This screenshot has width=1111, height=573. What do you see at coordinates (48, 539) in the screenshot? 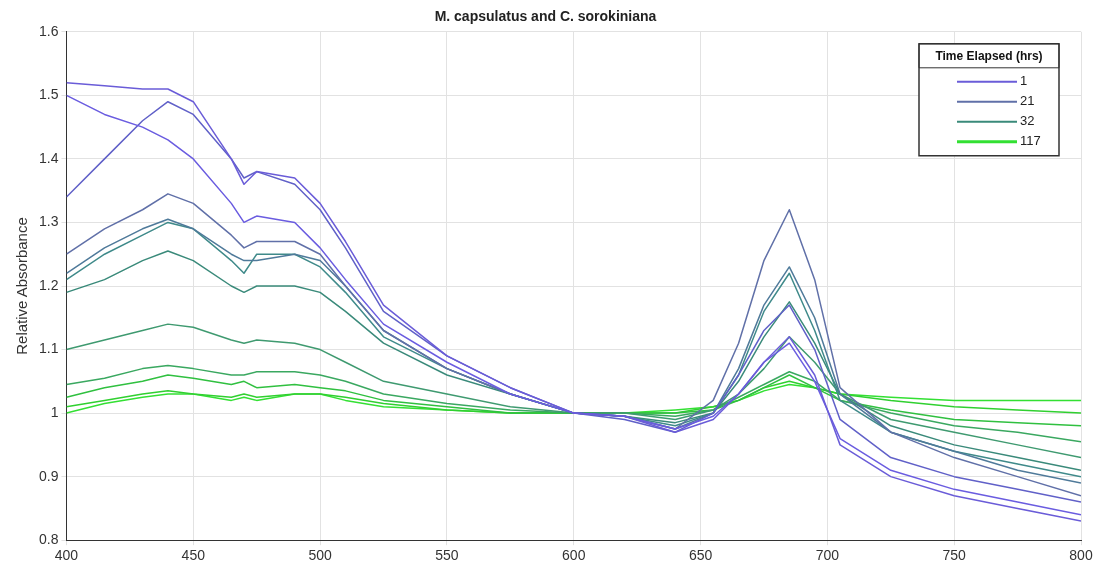
I see `y-tick-label: 0.8` at bounding box center [48, 539].